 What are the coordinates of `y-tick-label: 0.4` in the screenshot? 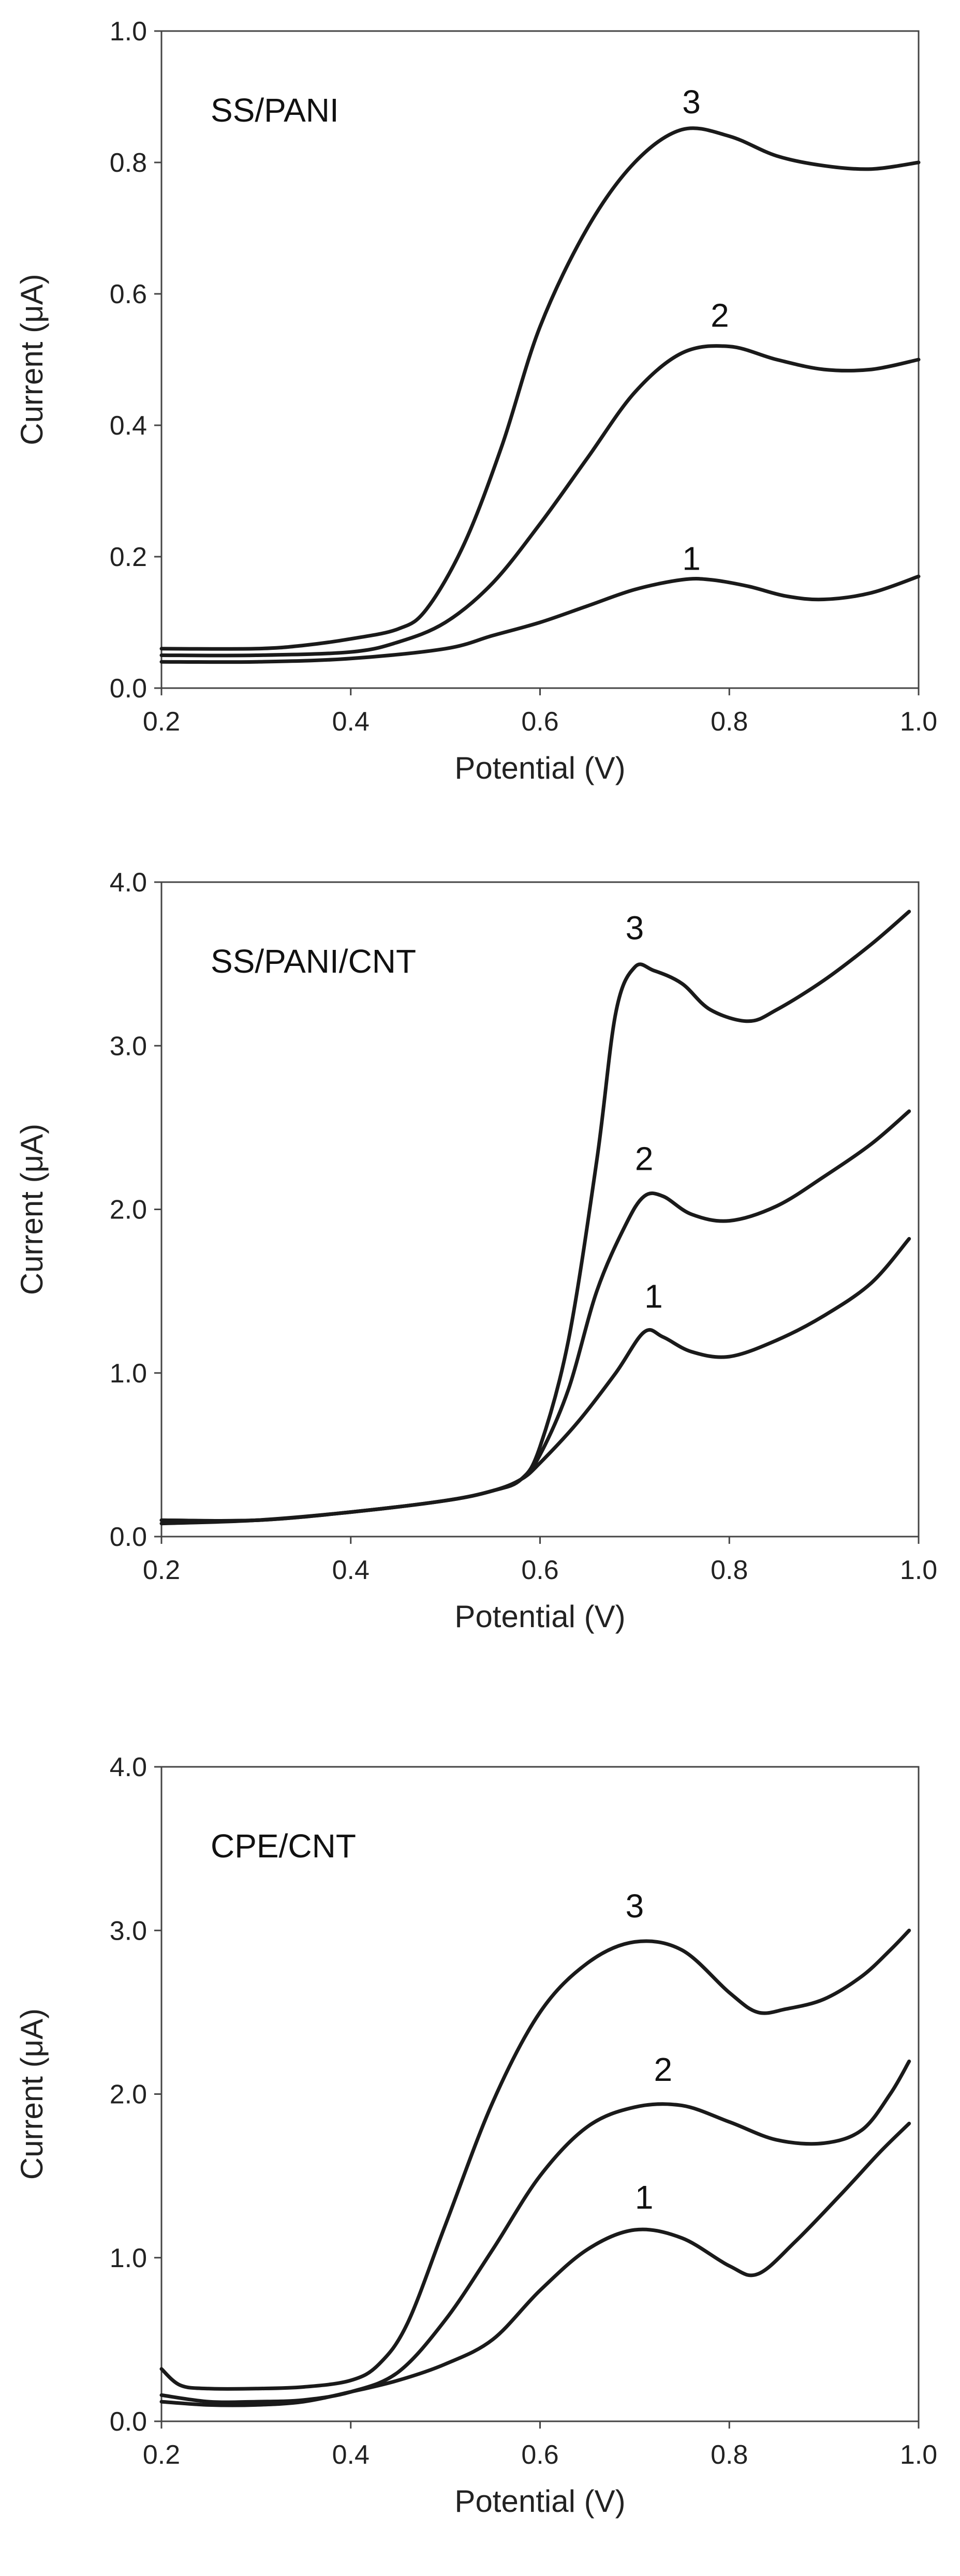 It's located at (129, 426).